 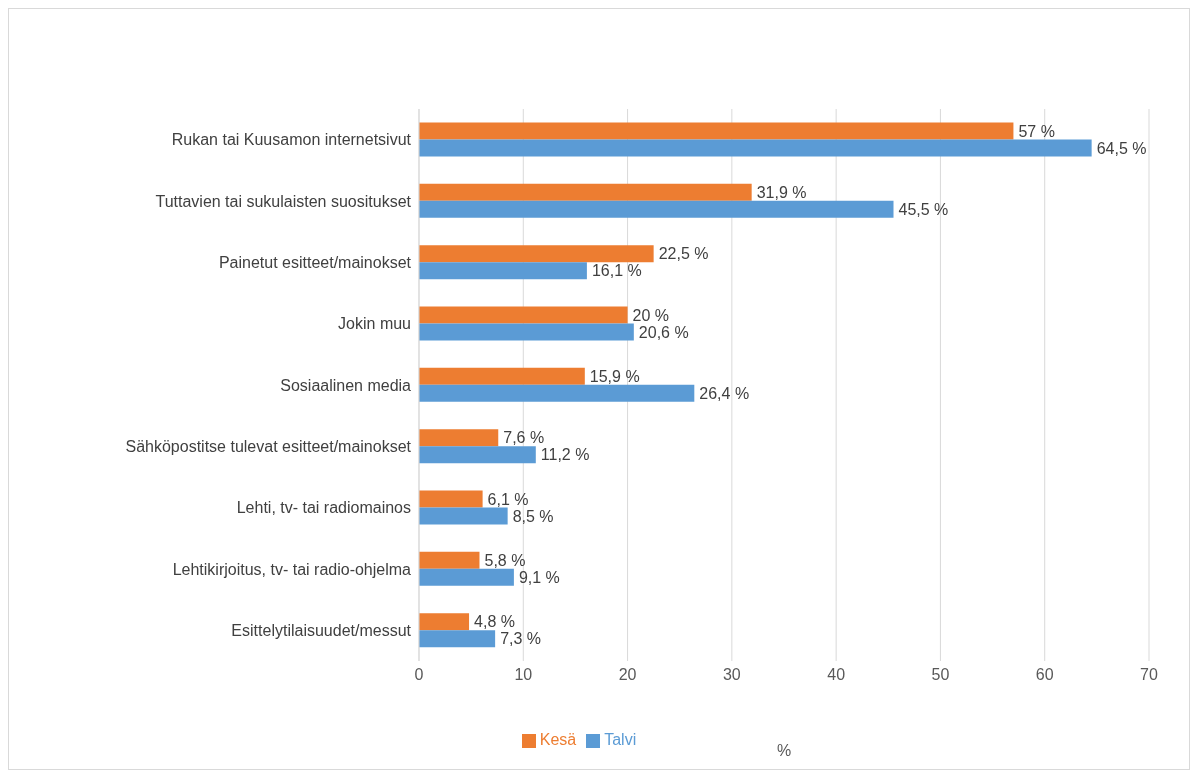 I want to click on y-tick-label: Jokin muu, so click(x=374, y=324).